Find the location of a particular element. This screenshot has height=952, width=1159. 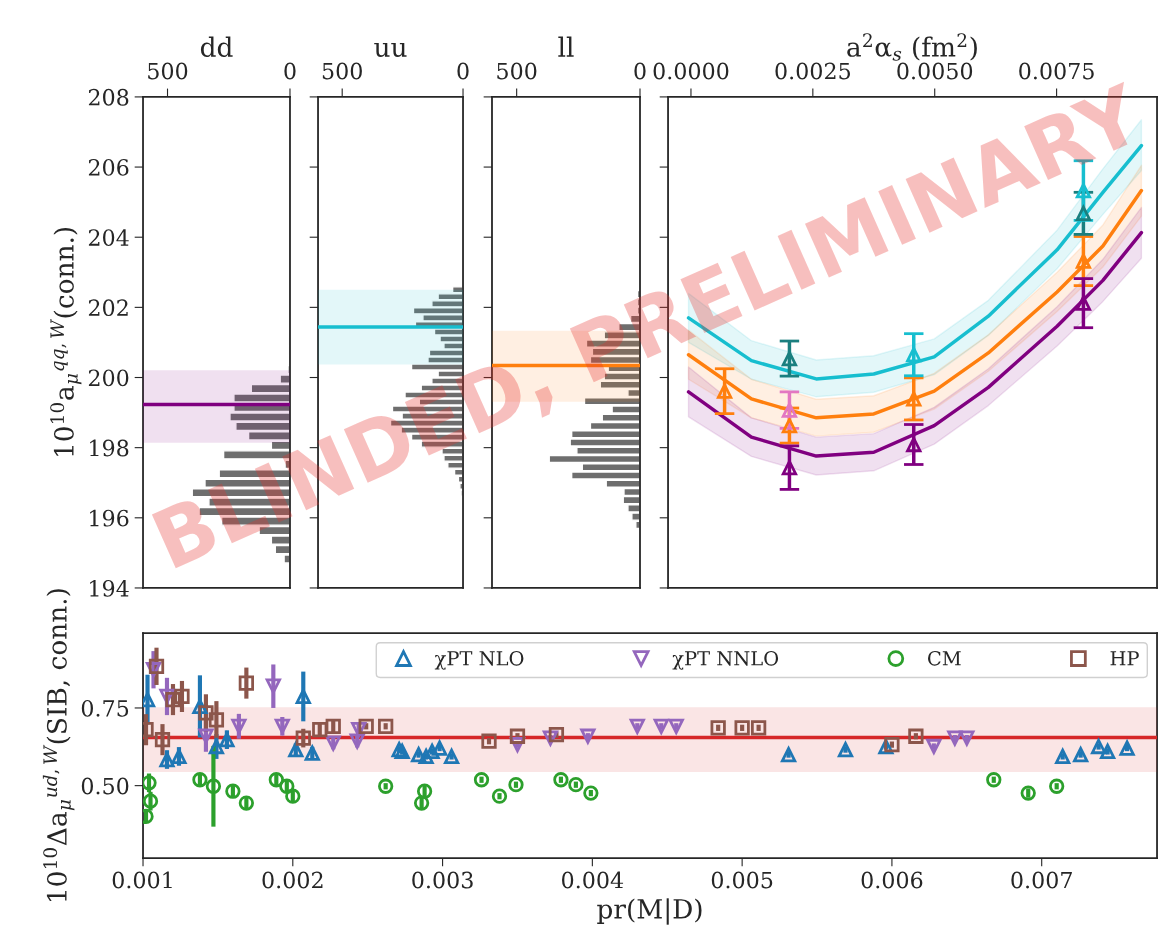

y-axis-title: 10$^{10}$a$_{μ}$$^{qq,W}$(conn.) is located at coordinates (66, 341).